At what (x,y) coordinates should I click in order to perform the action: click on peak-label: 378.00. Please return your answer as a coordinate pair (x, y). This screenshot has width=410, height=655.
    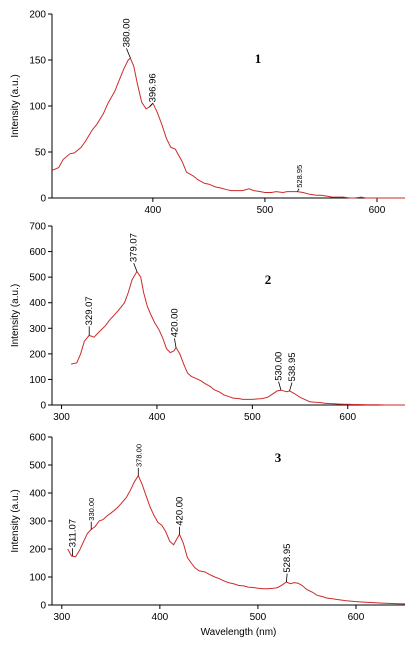
    Looking at the image, I should click on (138, 455).